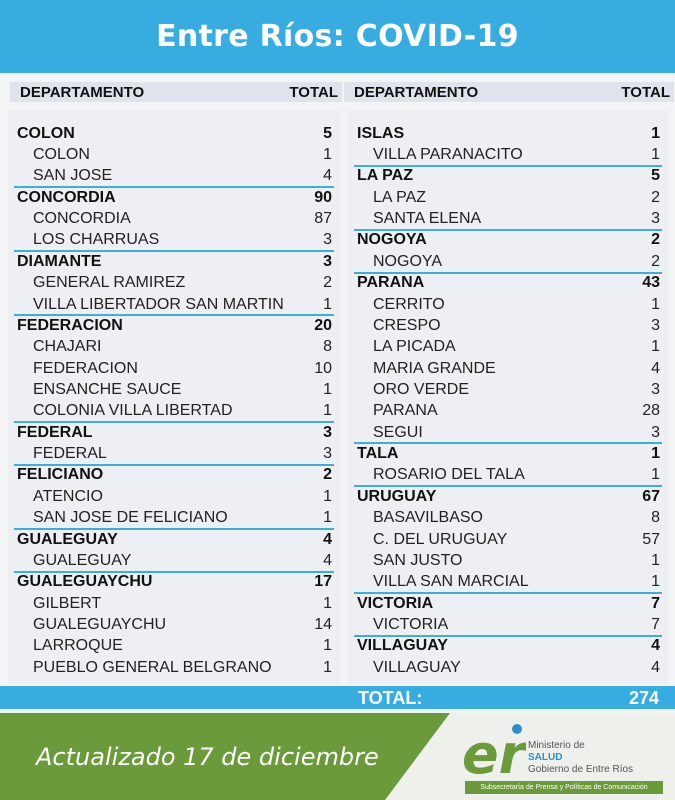 This screenshot has height=800, width=675. What do you see at coordinates (449, 475) in the screenshot?
I see `row-name: ROSARIO DEL TALA` at bounding box center [449, 475].